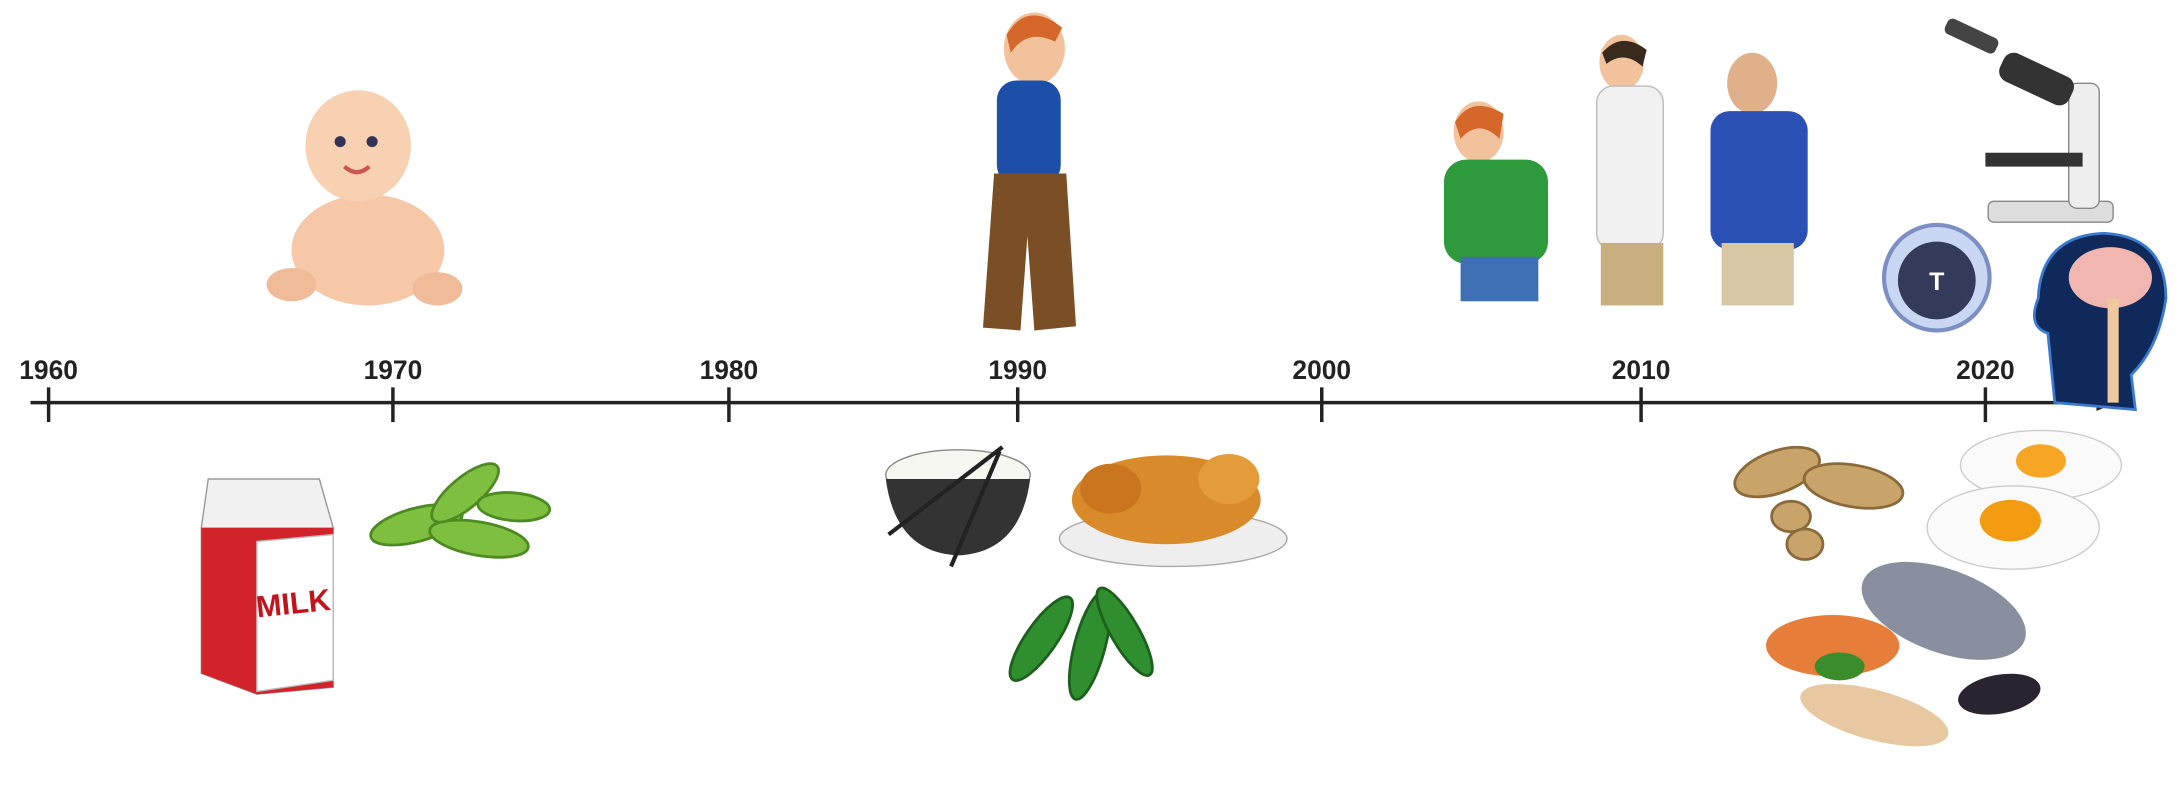 The width and height of the screenshot is (2177, 790). I want to click on child-illustration, so click(1029, 171).